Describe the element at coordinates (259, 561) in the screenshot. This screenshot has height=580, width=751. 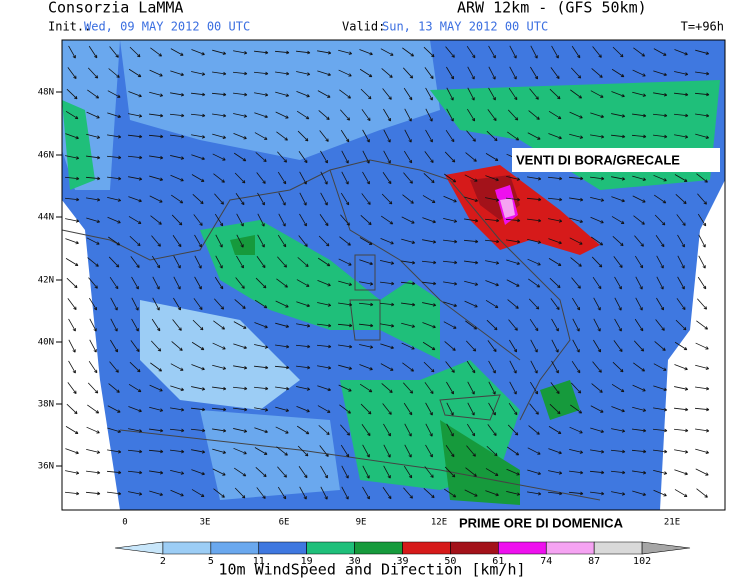
I see `colorbar-label: 11` at that location.